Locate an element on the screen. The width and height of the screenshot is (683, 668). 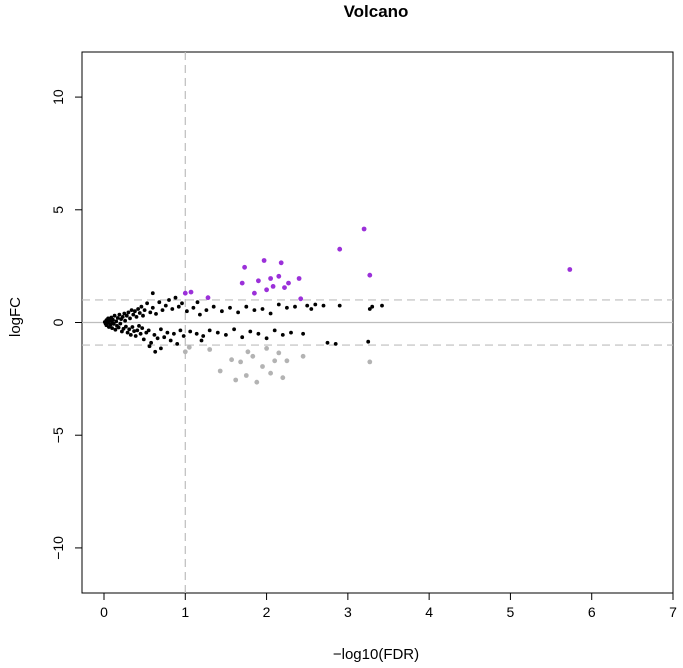
x-tick-label: 1 is located at coordinates (185, 612).